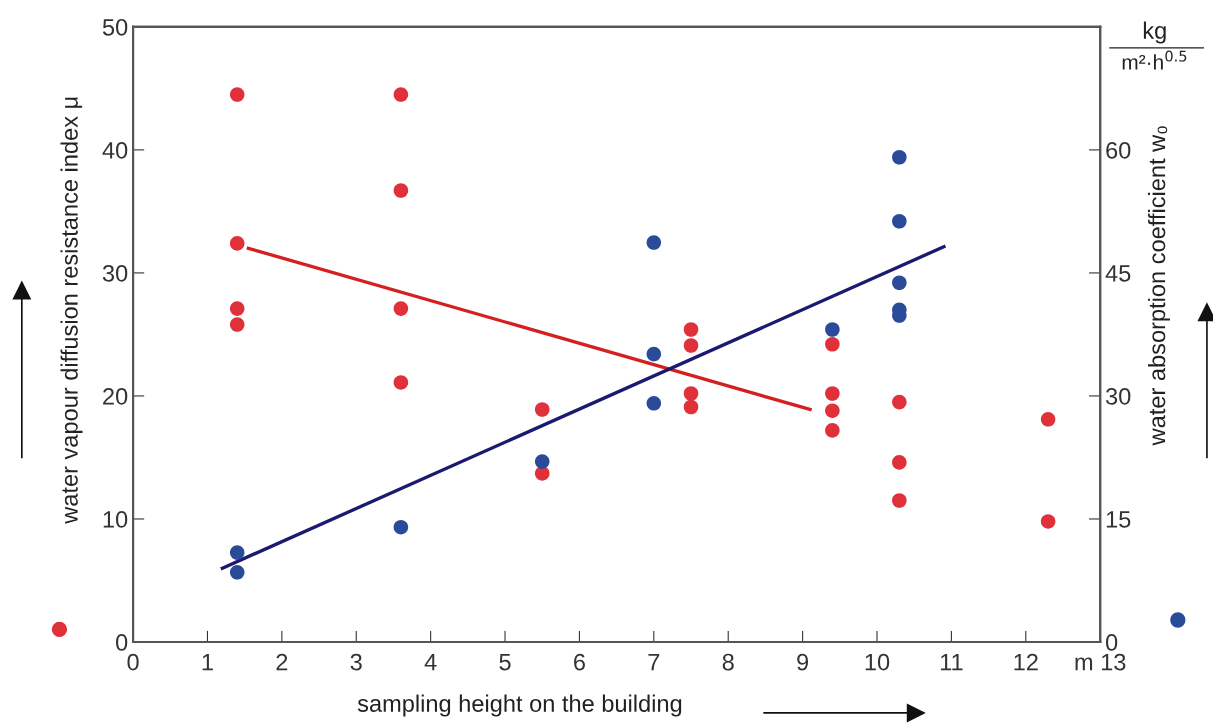 This screenshot has width=1213, height=726. Describe the element at coordinates (282, 662) in the screenshot. I see `x-tick-label: 2` at that location.